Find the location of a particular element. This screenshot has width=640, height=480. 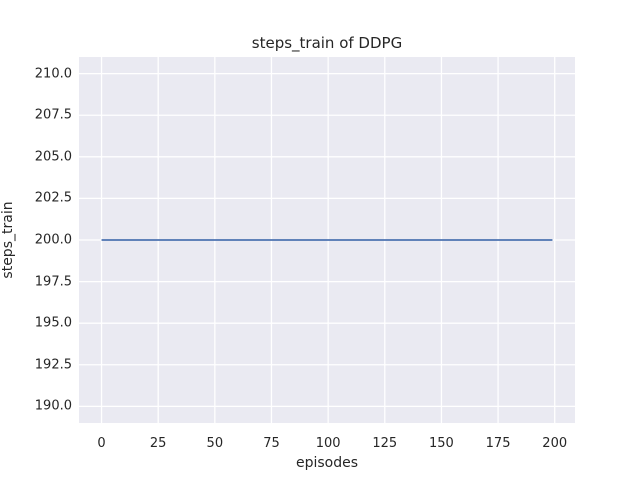

chart-title: steps_train of DDPG is located at coordinates (327, 43).